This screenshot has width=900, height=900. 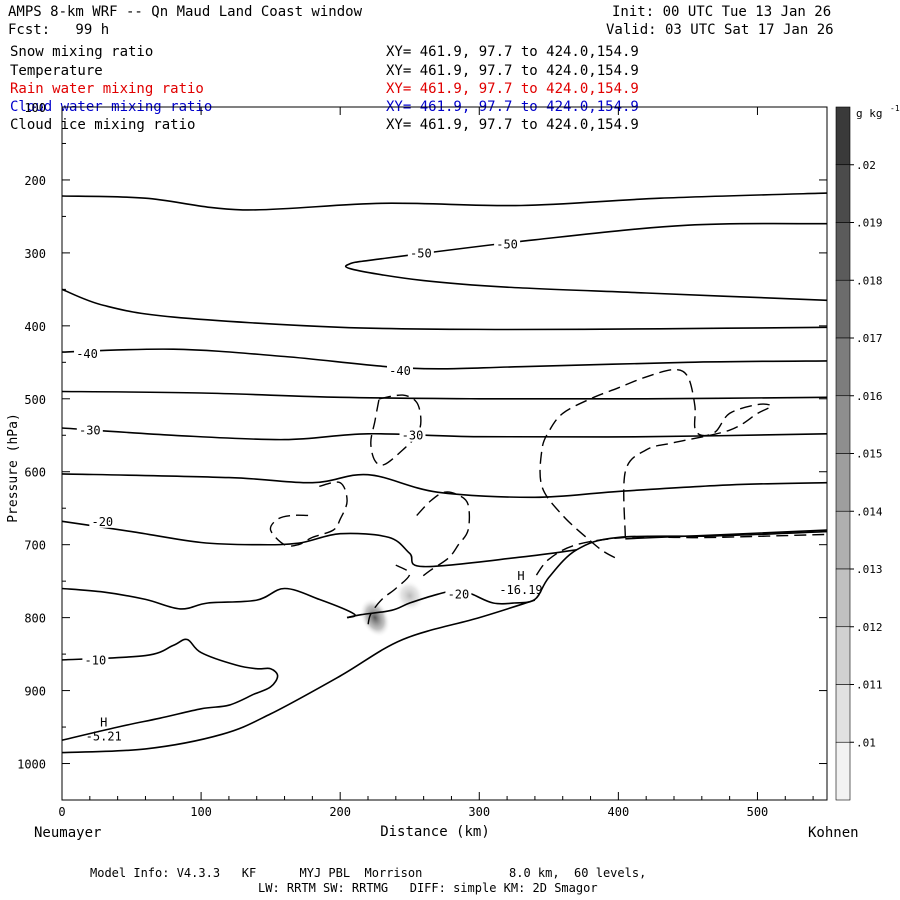 What do you see at coordinates (866, 742) in the screenshot?
I see `colorbar-tick-label-10: .01` at bounding box center [866, 742].